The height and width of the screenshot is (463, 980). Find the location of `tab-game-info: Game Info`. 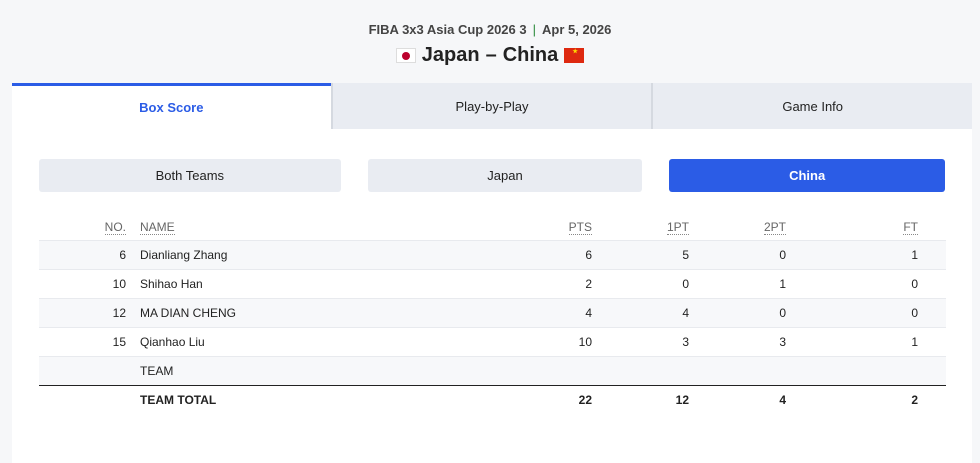

tab-game-info: Game Info is located at coordinates (812, 106).